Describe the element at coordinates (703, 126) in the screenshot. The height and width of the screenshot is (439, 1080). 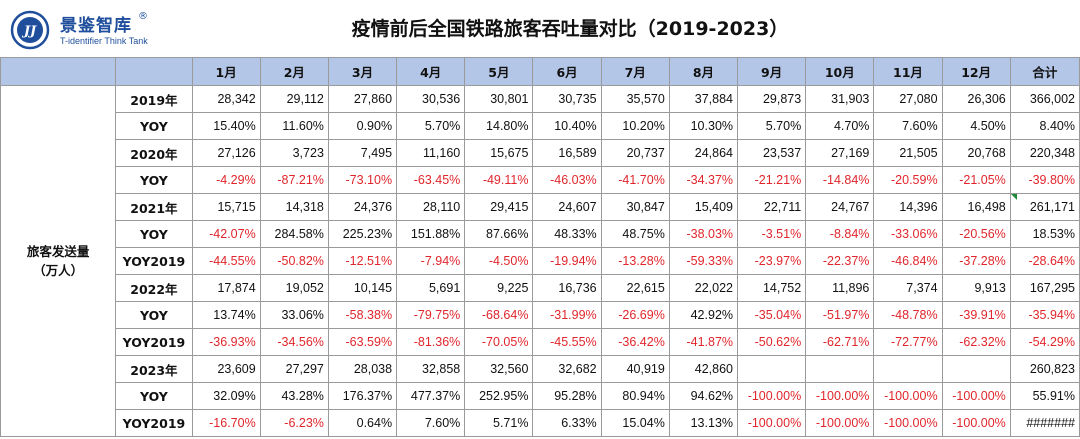
I see `table-cell: 10.30%` at that location.